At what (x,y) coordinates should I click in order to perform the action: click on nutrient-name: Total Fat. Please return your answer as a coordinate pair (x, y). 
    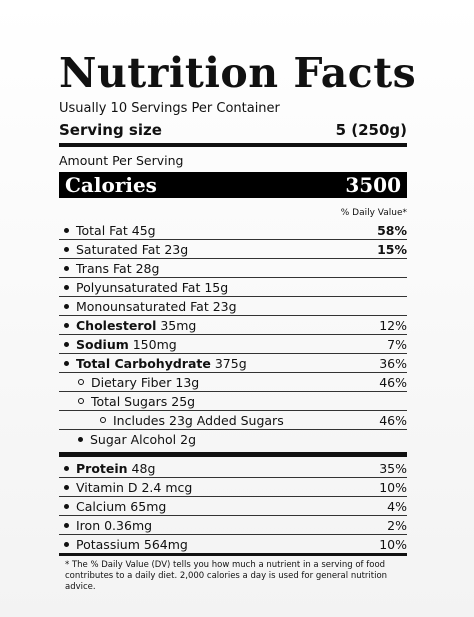
    Looking at the image, I should click on (102, 230).